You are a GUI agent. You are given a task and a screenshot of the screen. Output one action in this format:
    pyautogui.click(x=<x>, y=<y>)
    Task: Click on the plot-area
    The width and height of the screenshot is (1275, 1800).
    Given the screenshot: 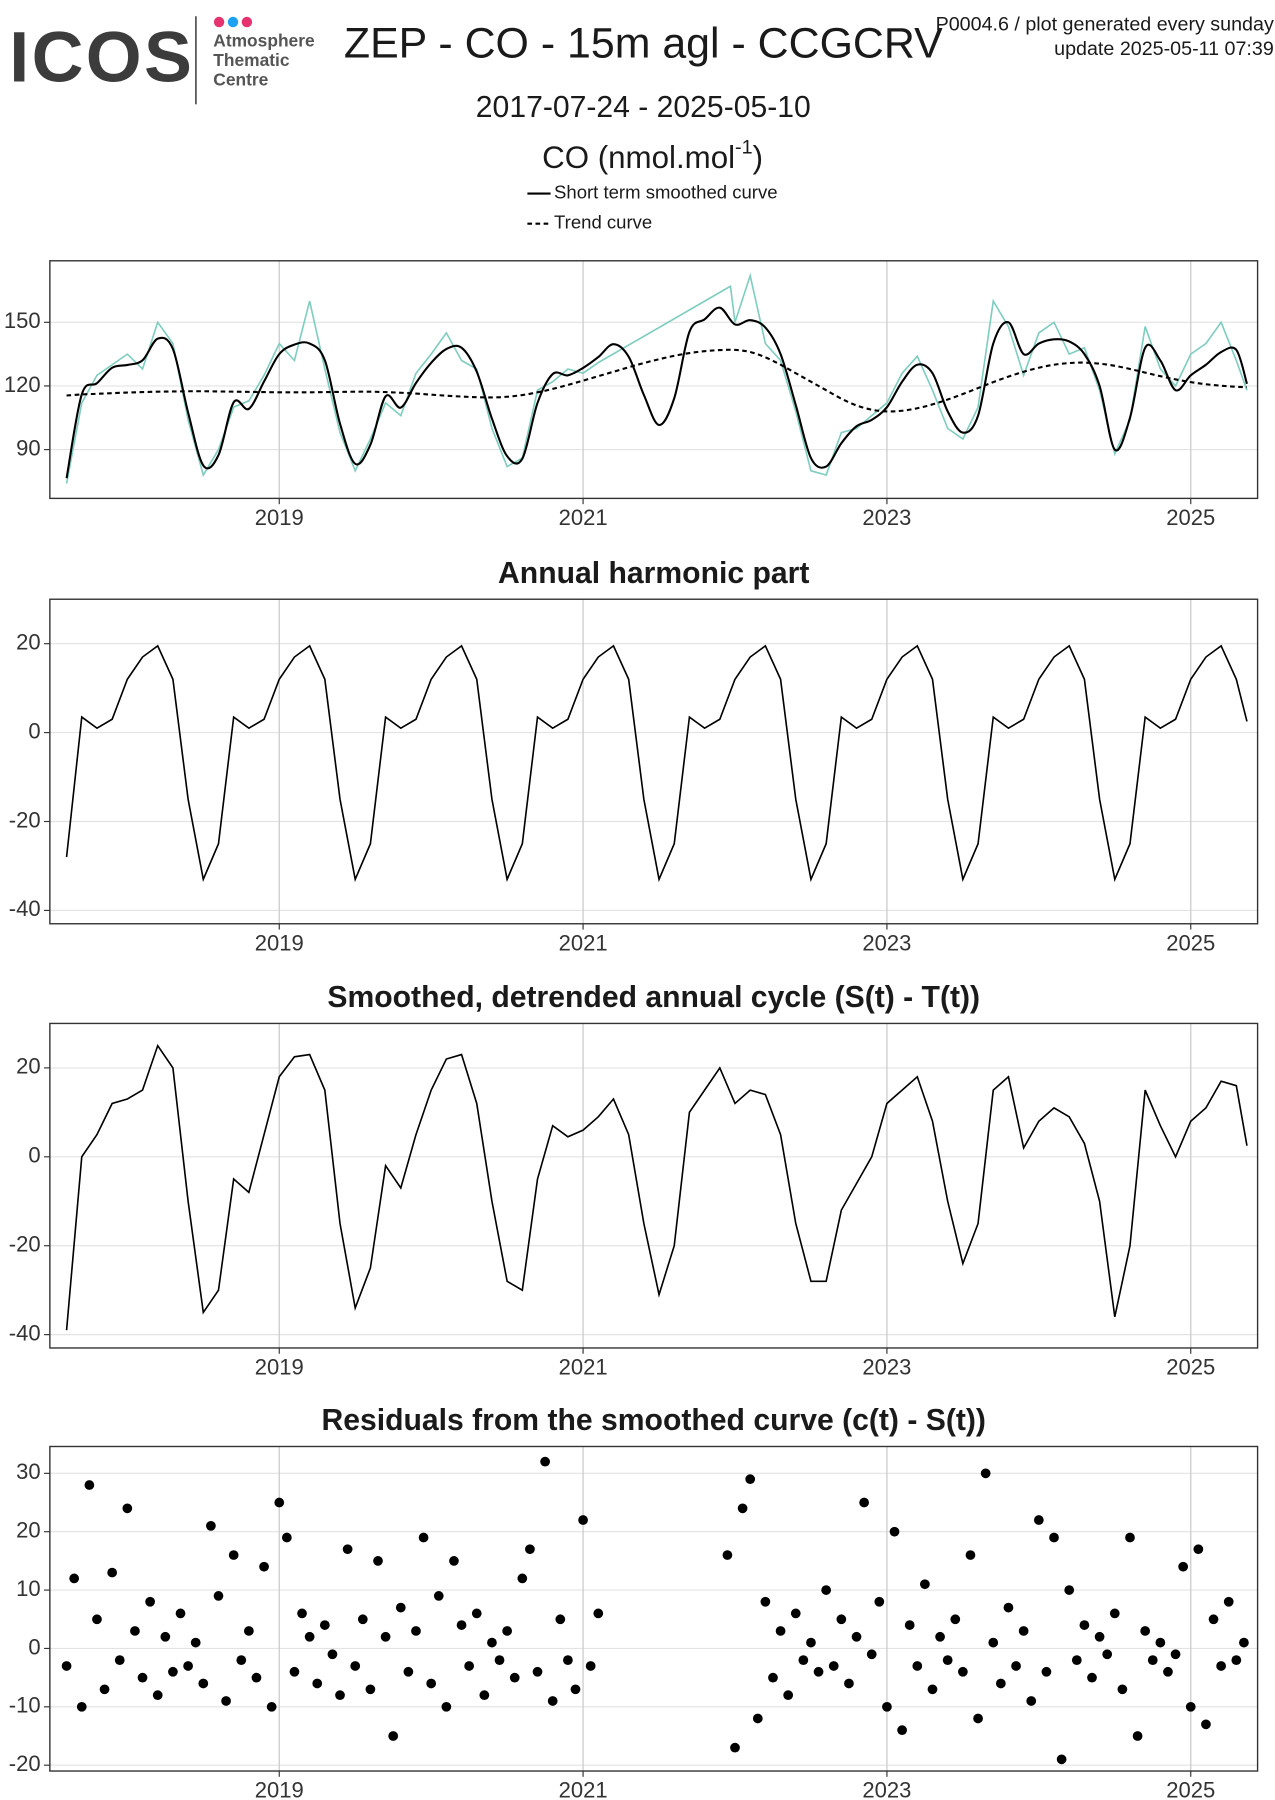 What is the action you would take?
    pyautogui.click(x=656, y=763)
    